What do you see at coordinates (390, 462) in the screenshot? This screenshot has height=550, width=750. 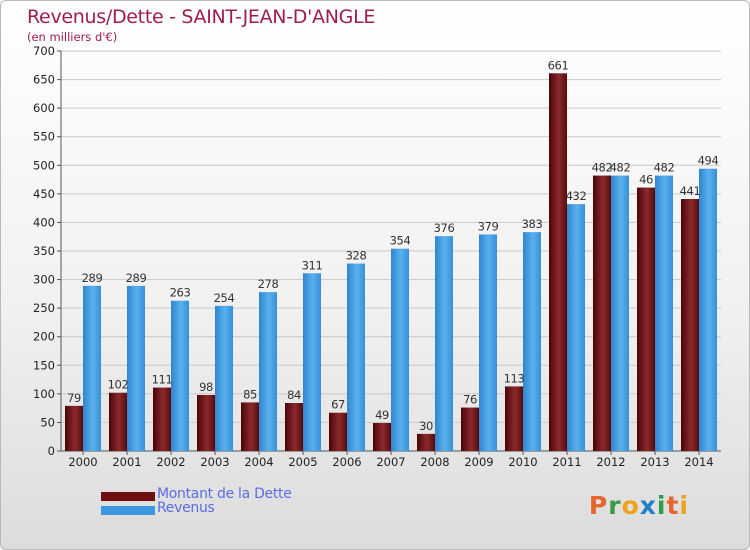 I see `x-tick-label: 2007` at bounding box center [390, 462].